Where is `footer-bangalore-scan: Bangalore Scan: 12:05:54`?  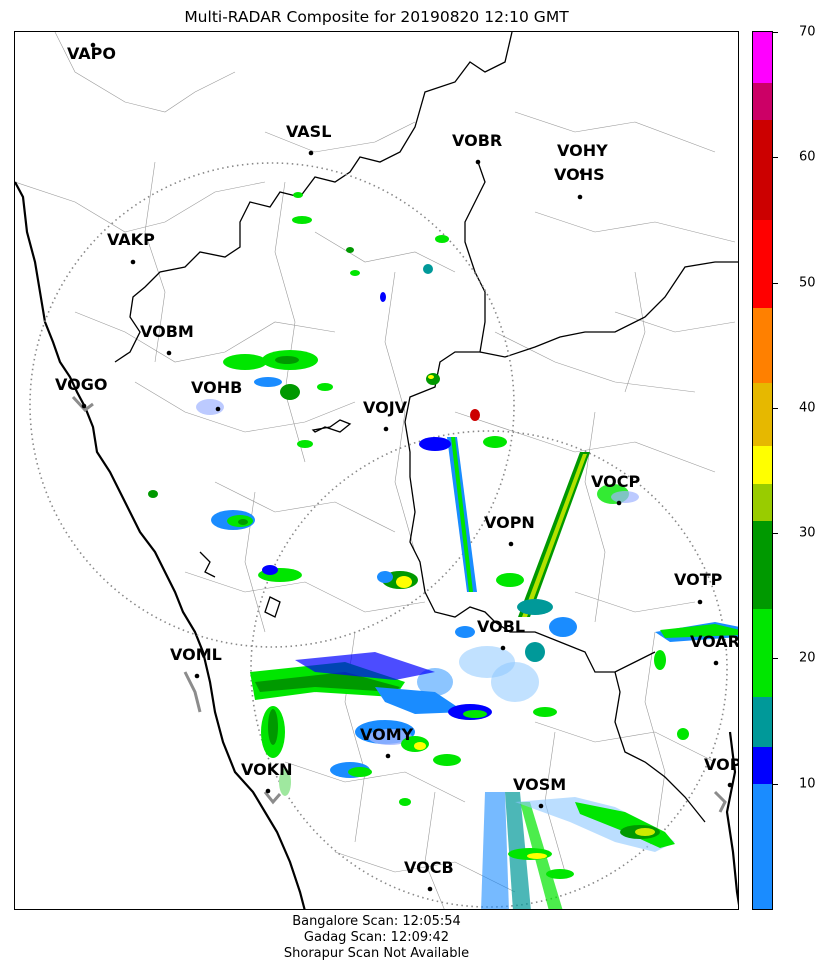 footer-bangalore-scan: Bangalore Scan: 12:05:54 is located at coordinates (376, 921).